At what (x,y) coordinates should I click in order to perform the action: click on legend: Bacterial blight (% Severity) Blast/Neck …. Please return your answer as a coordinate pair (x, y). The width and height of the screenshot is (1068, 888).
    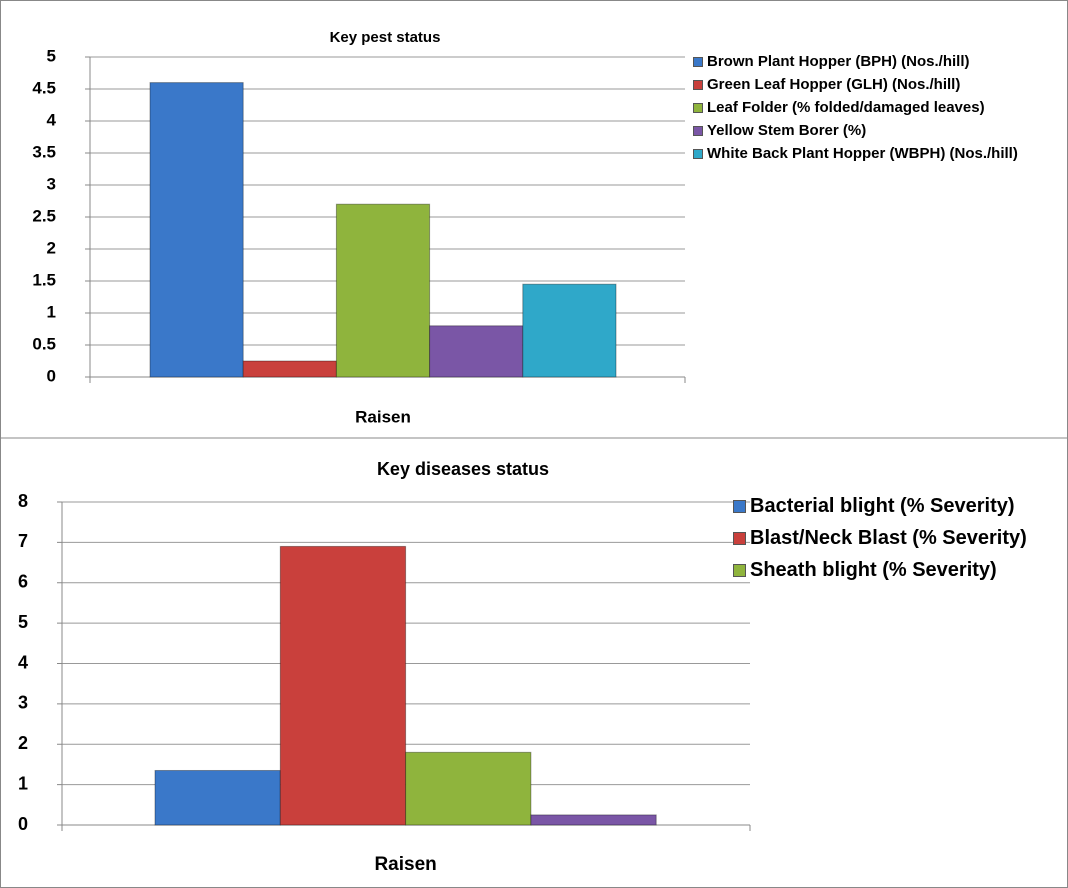
    Looking at the image, I should click on (883, 542).